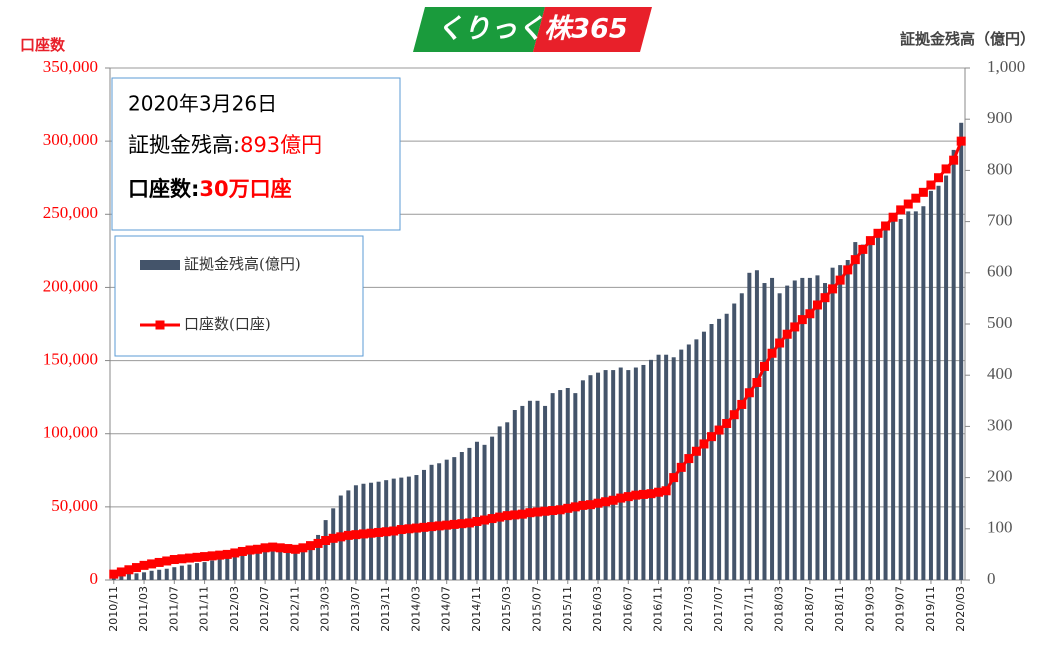 This screenshot has width=1047, height=662. I want to click on legend-marker, so click(160, 325).